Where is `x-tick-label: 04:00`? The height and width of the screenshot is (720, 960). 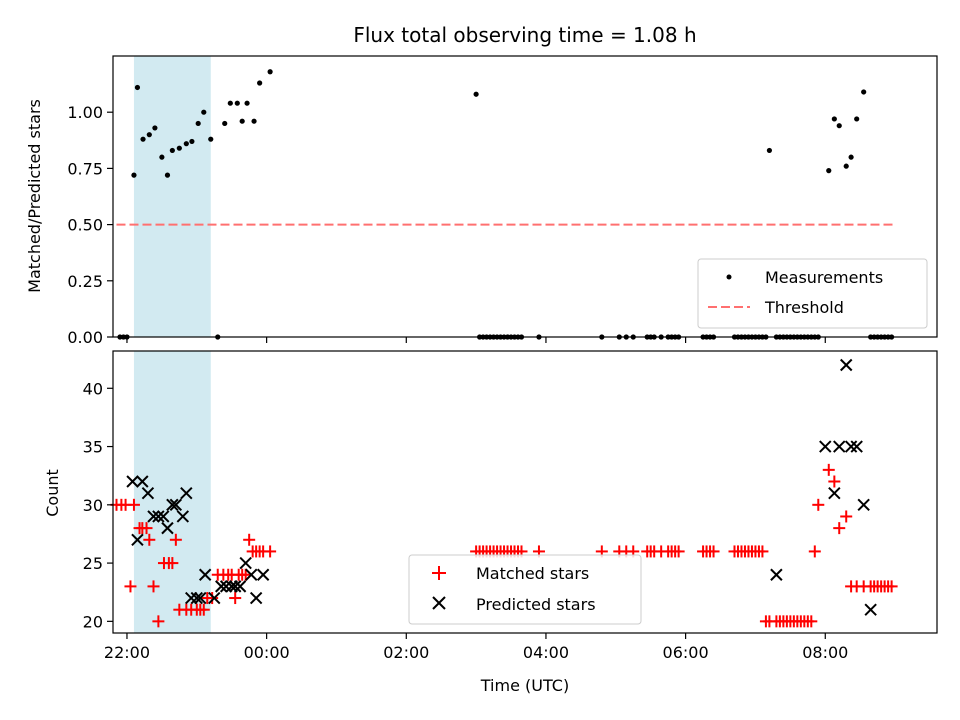 x-tick-label: 04:00 is located at coordinates (546, 652).